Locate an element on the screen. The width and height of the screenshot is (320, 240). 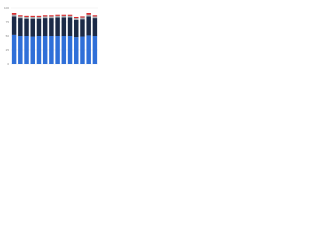
y-tick-label: 100 is located at coordinates (6, 8).